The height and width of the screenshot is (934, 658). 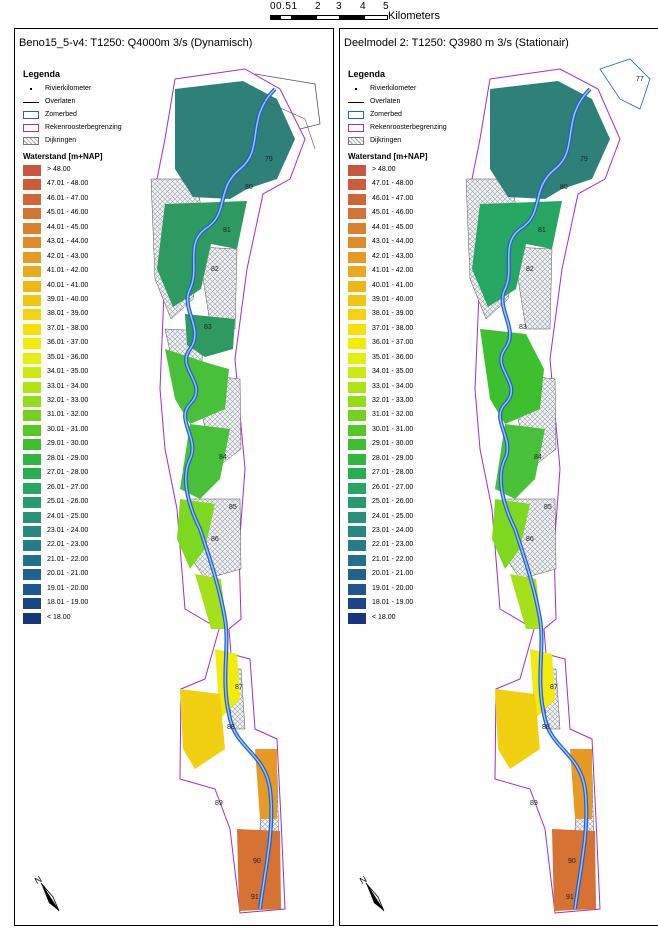 I want to click on legend-class-label: 19.01 - 20.00, so click(x=68, y=588).